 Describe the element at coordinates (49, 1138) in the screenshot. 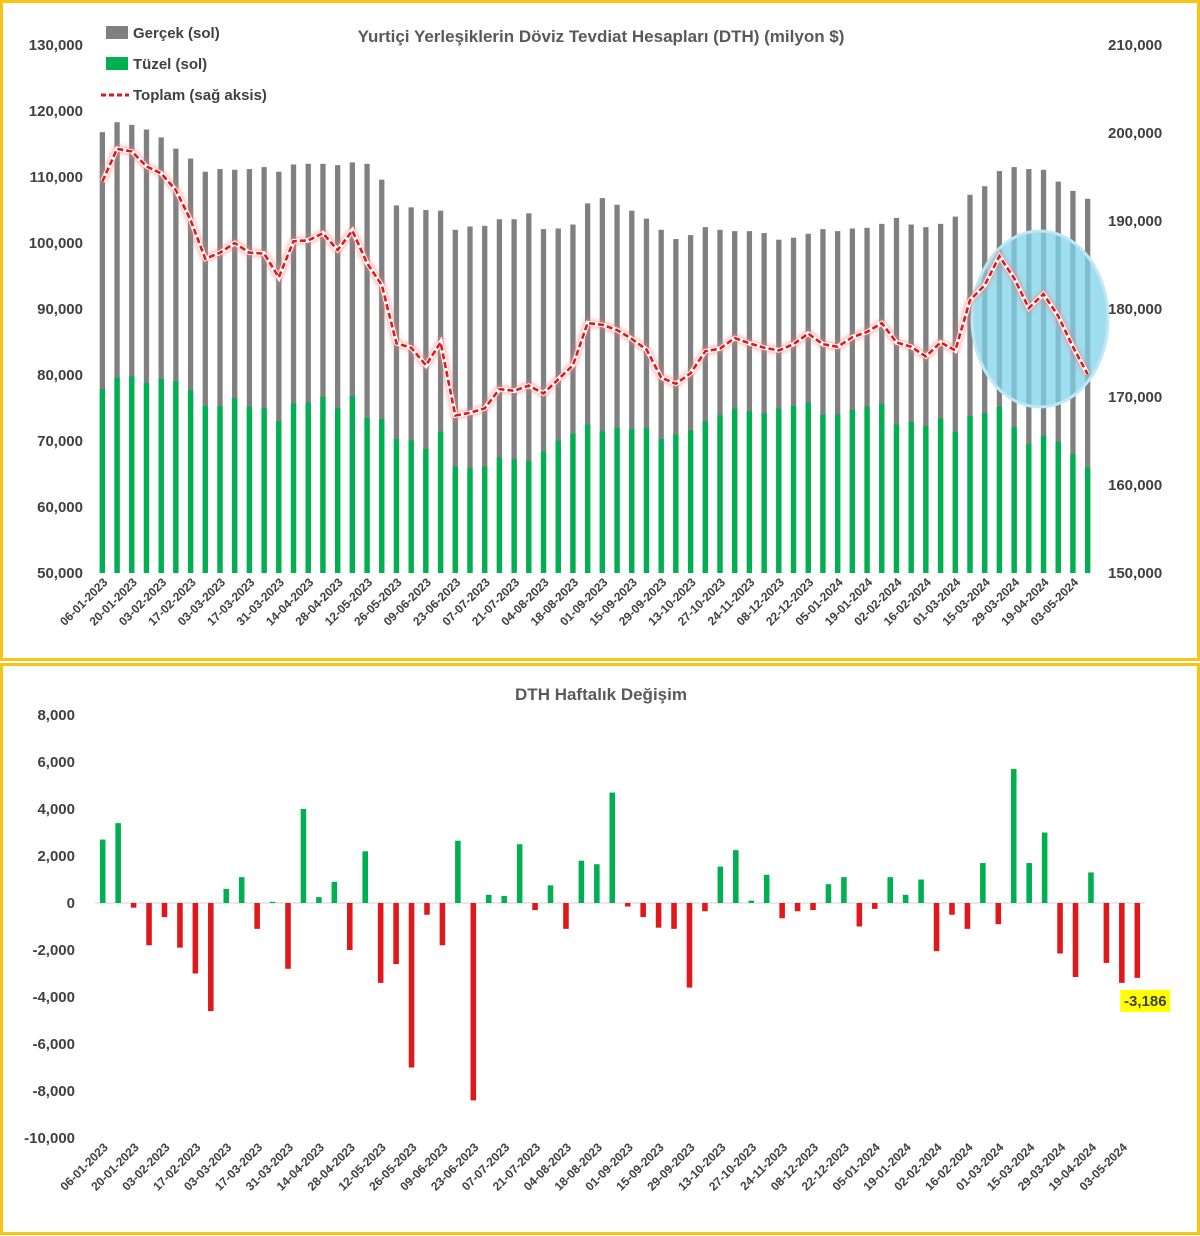

I see `y-tick-label: -10,000` at that location.